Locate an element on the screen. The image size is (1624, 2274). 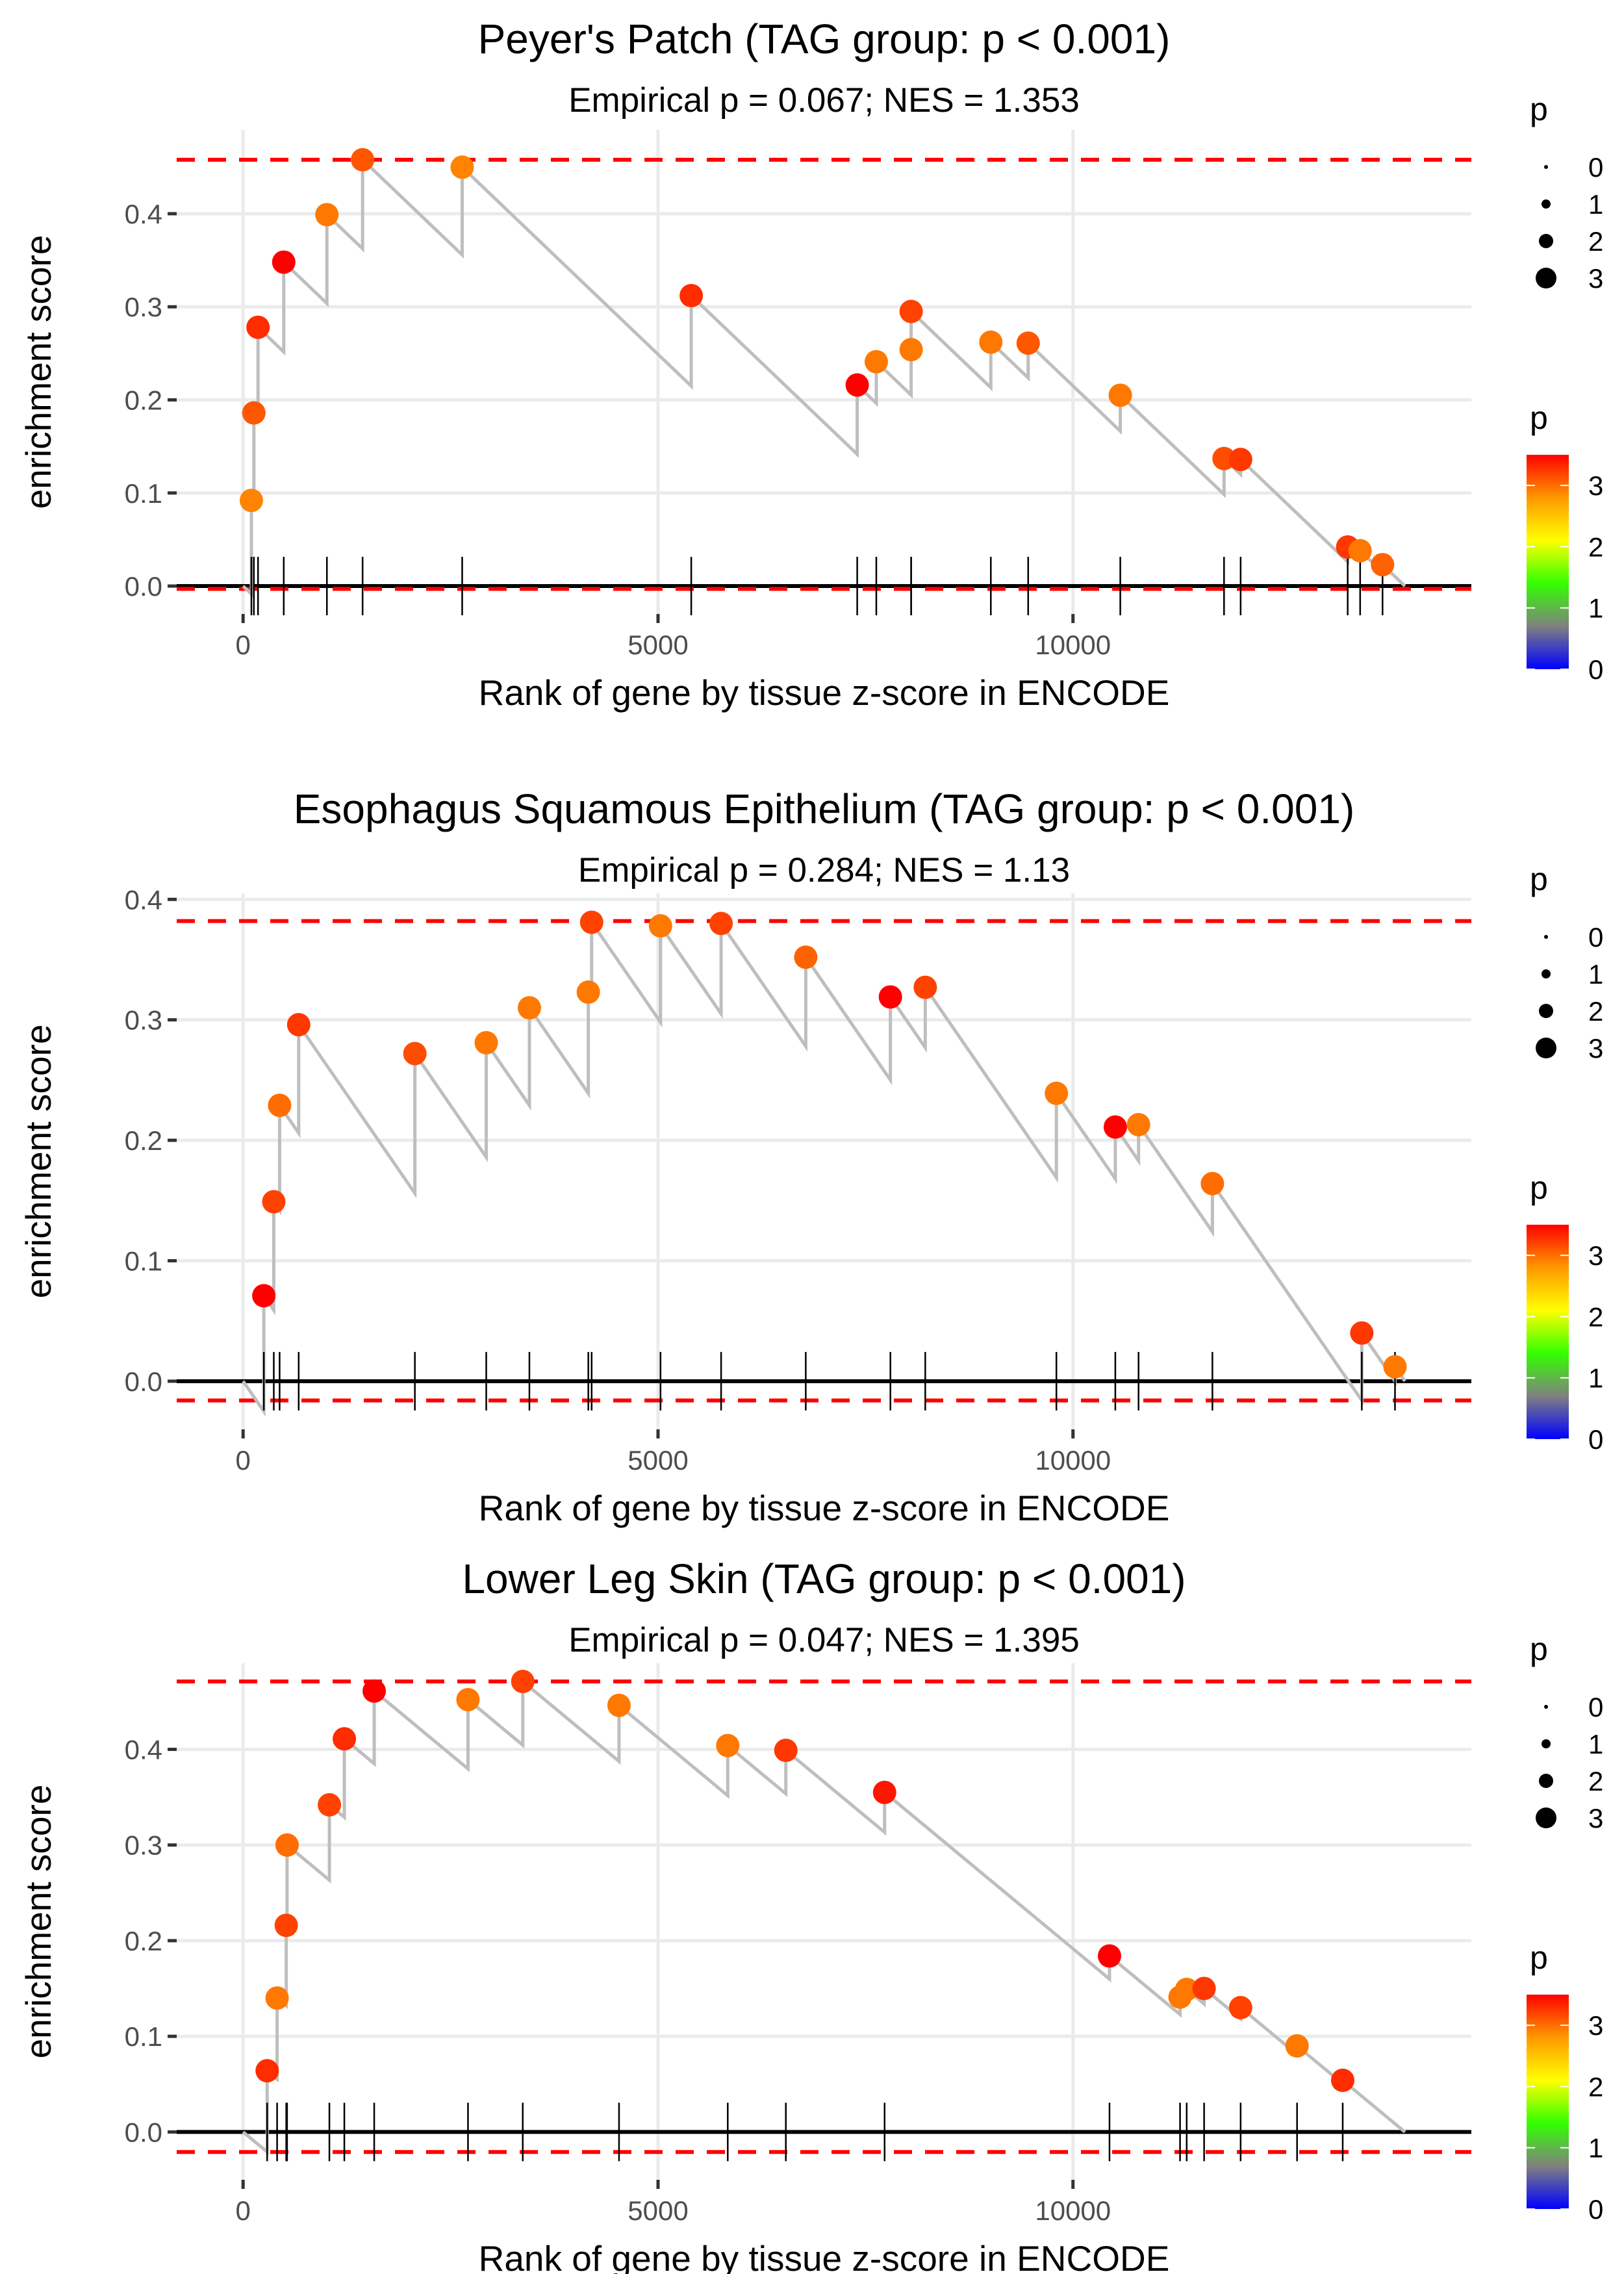
chart-subtitle: Empirical p = 0.047; NES = 1.395 is located at coordinates (824, 1640).